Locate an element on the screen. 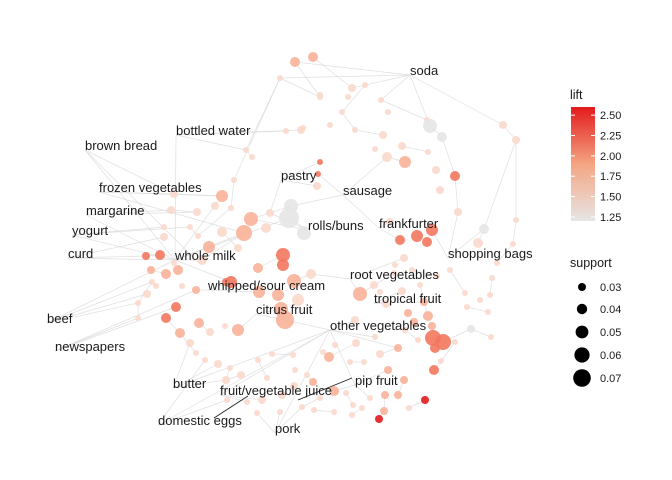 The width and height of the screenshot is (672, 480). lift-tick-label: 1.50 is located at coordinates (610, 198).